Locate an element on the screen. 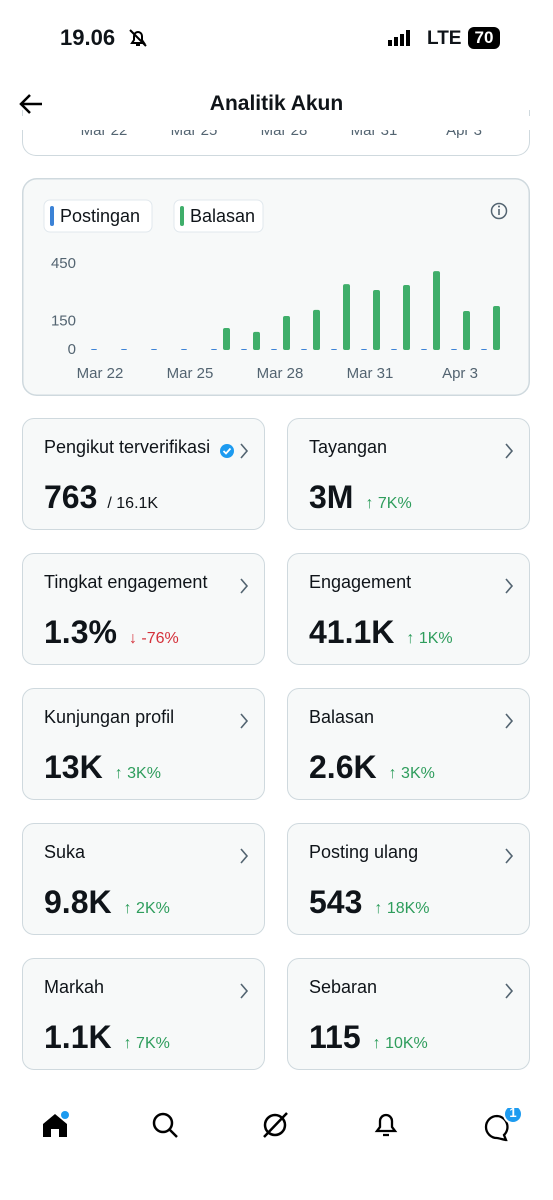  card-title: Kunjungan profil is located at coordinates (109, 717).